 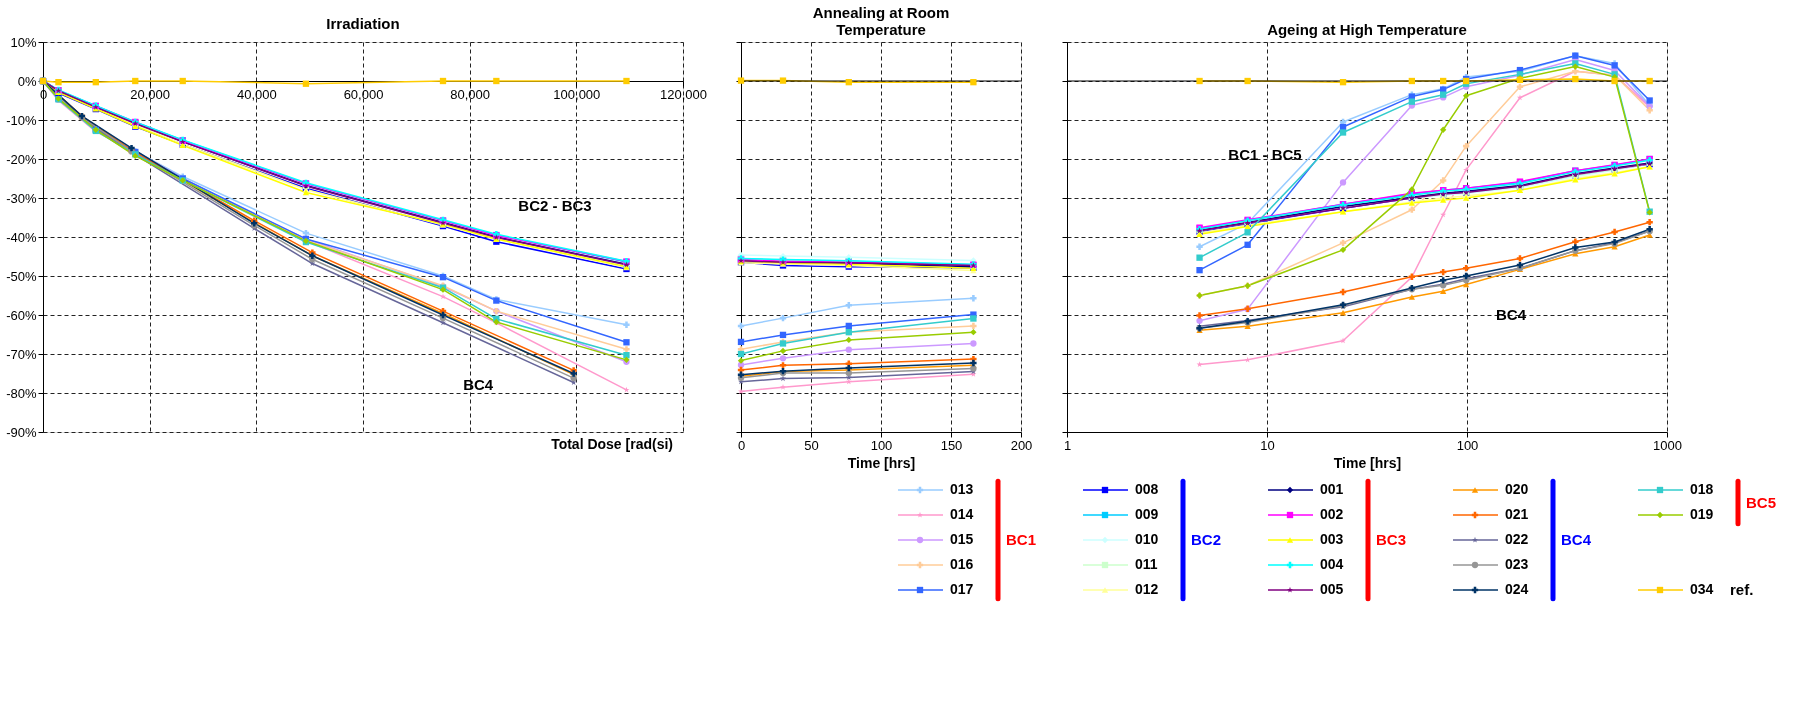 I want to click on x-tick-label: 150, so click(x=951, y=445).